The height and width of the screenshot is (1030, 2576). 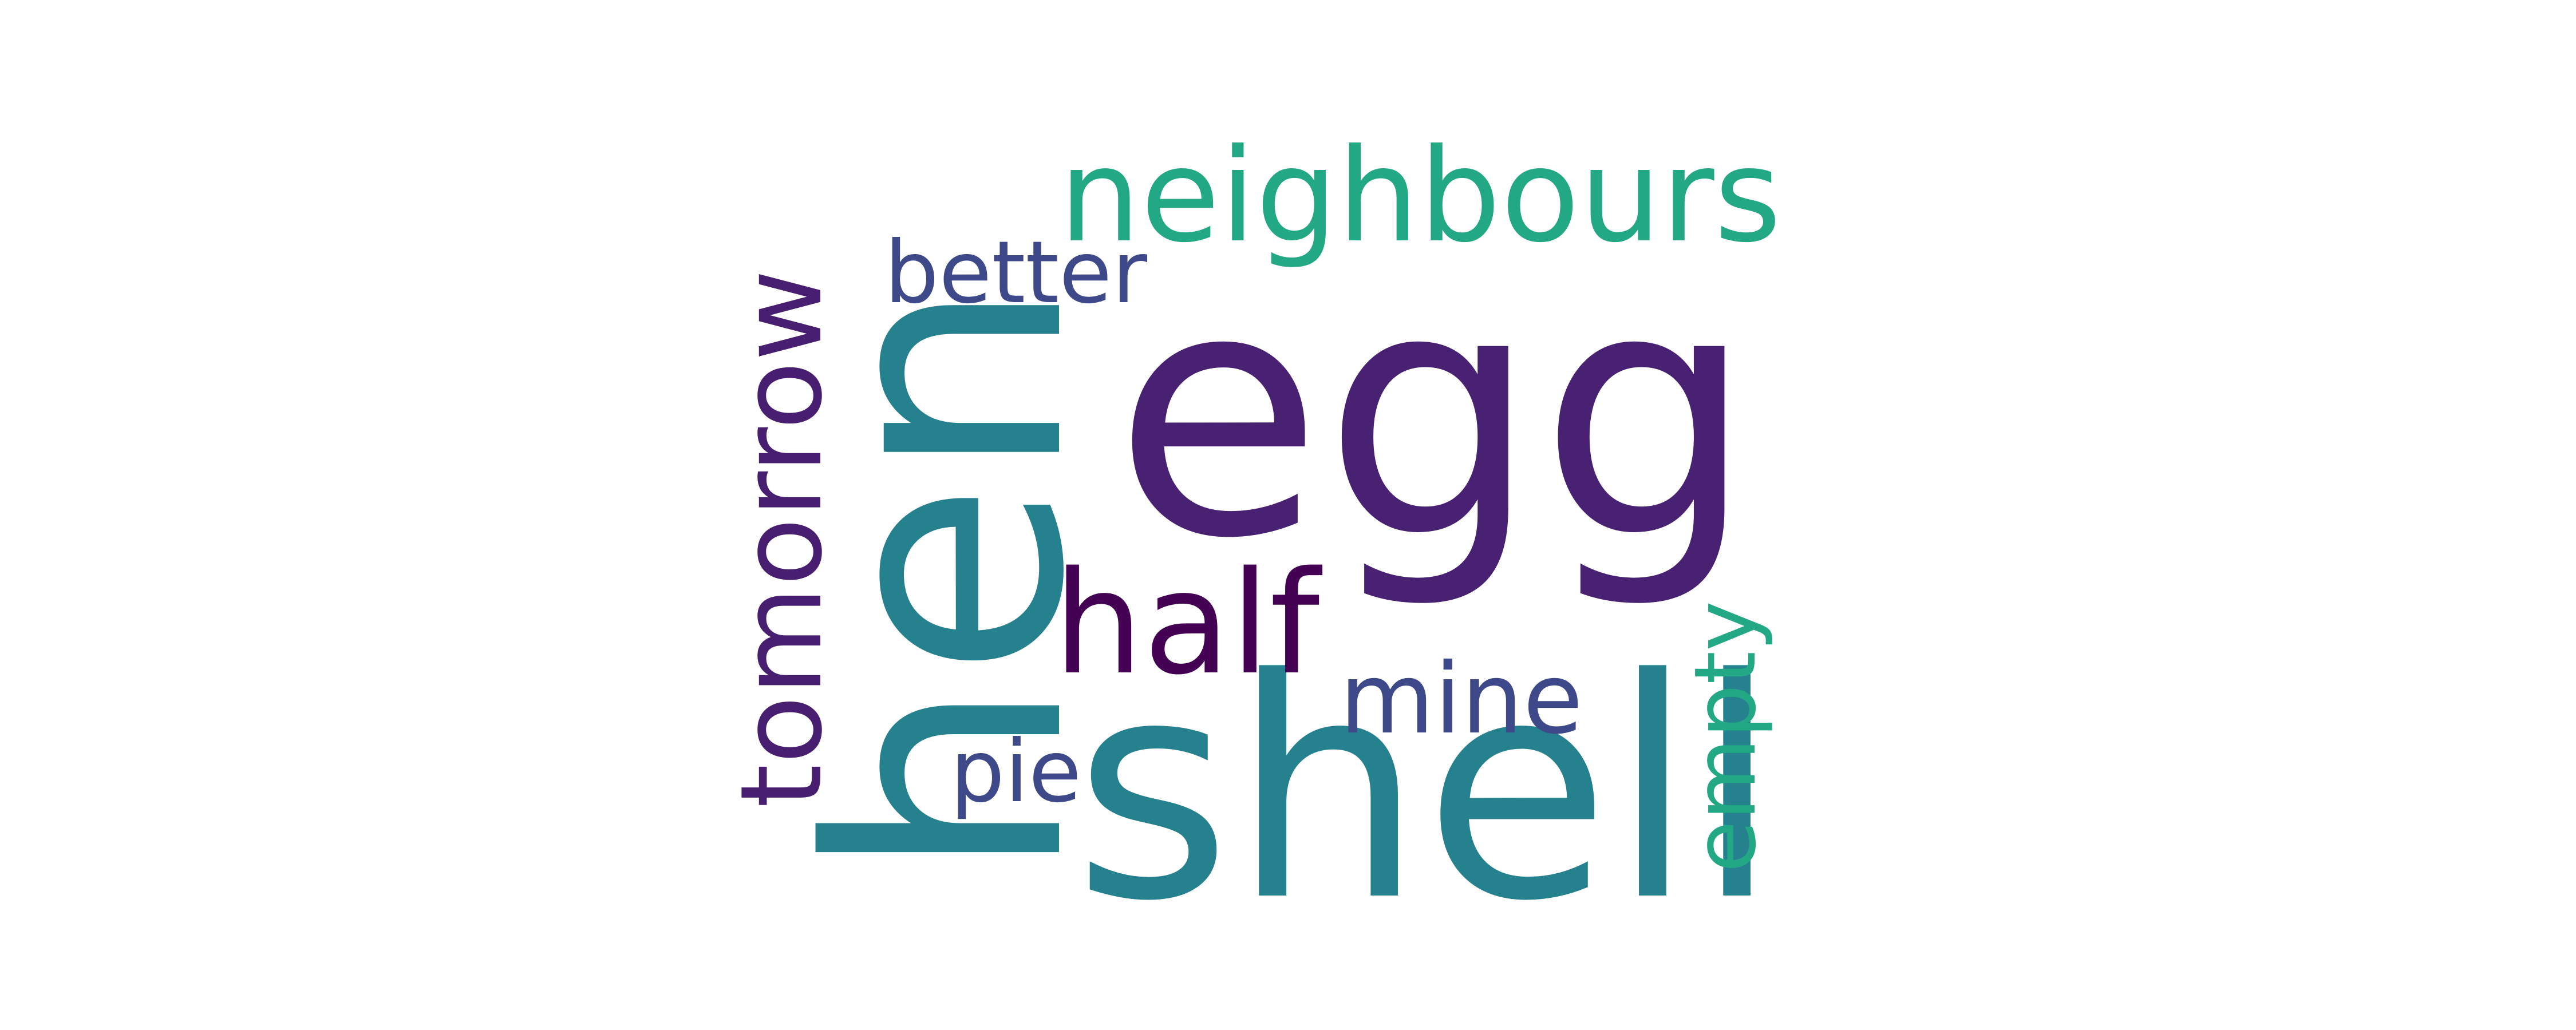 What do you see at coordinates (1015, 772) in the screenshot?
I see `word-pie: pie` at bounding box center [1015, 772].